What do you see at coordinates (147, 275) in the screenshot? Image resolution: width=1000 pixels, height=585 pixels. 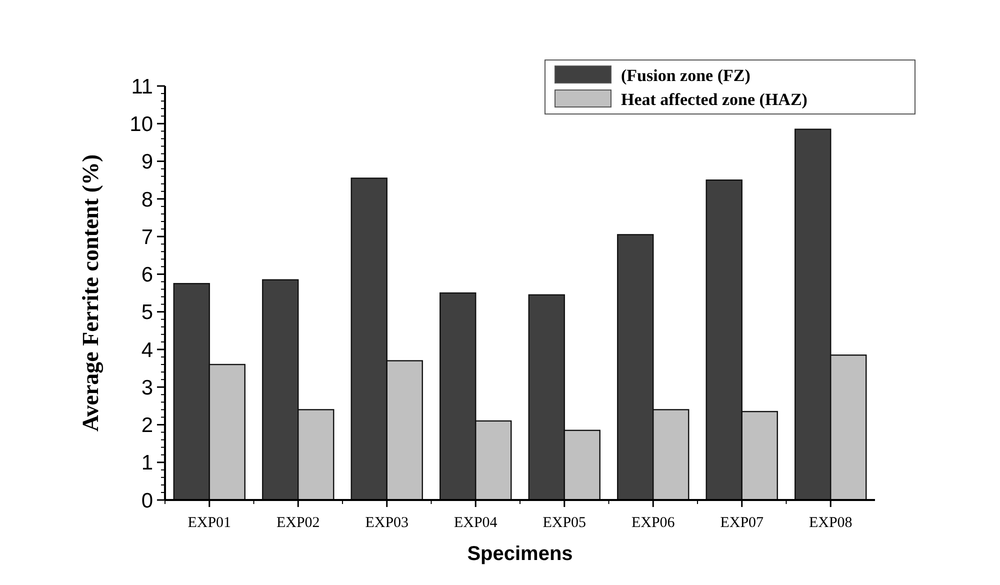 I see `y-tick-label: 6` at bounding box center [147, 275].